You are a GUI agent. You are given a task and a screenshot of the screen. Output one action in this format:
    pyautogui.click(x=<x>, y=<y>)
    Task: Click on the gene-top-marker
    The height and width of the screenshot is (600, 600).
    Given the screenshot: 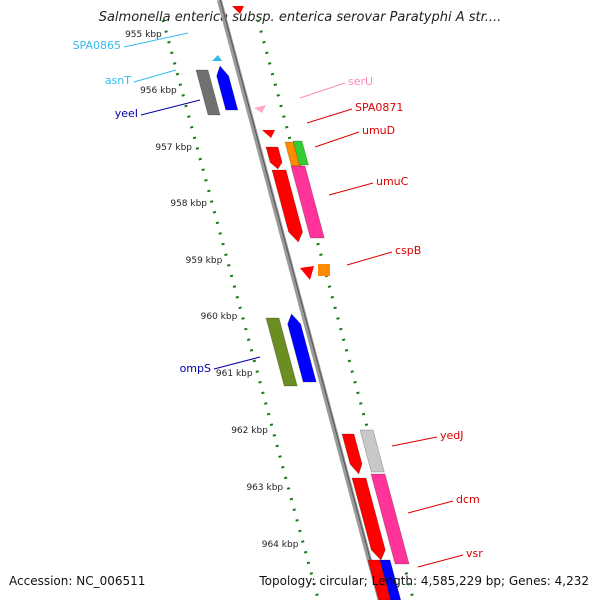 What is the action you would take?
    pyautogui.click(x=238, y=10)
    